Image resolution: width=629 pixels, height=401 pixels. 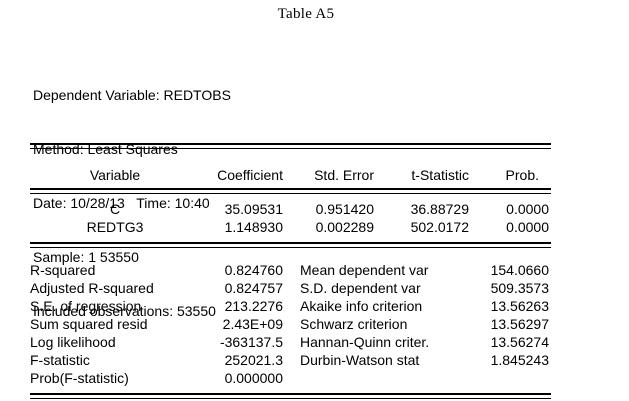 I want to click on double-rule-under-header, so click(x=290, y=191).